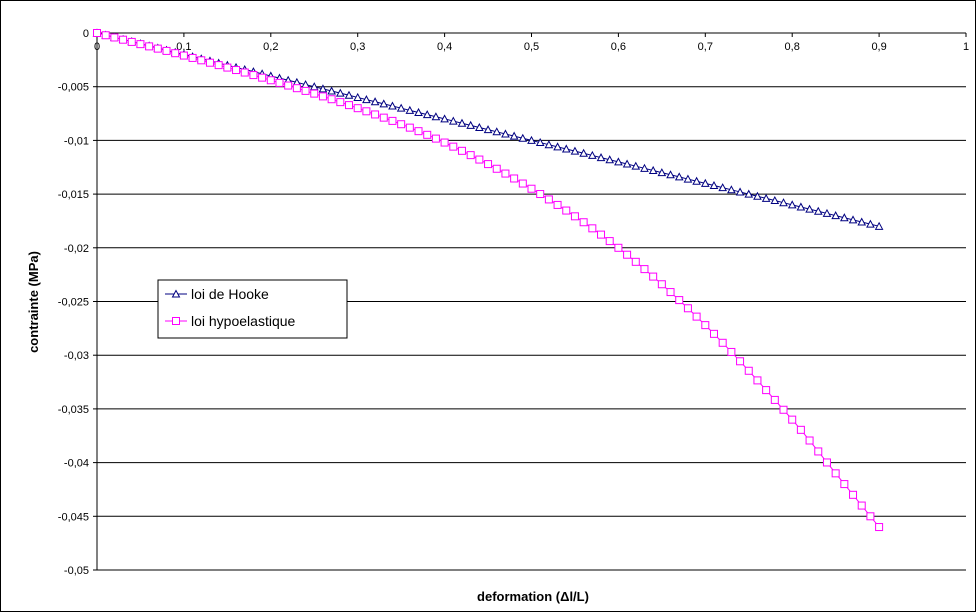 The height and width of the screenshot is (614, 978). What do you see at coordinates (531, 47) in the screenshot?
I see `x-tick-label: 0,5` at bounding box center [531, 47].